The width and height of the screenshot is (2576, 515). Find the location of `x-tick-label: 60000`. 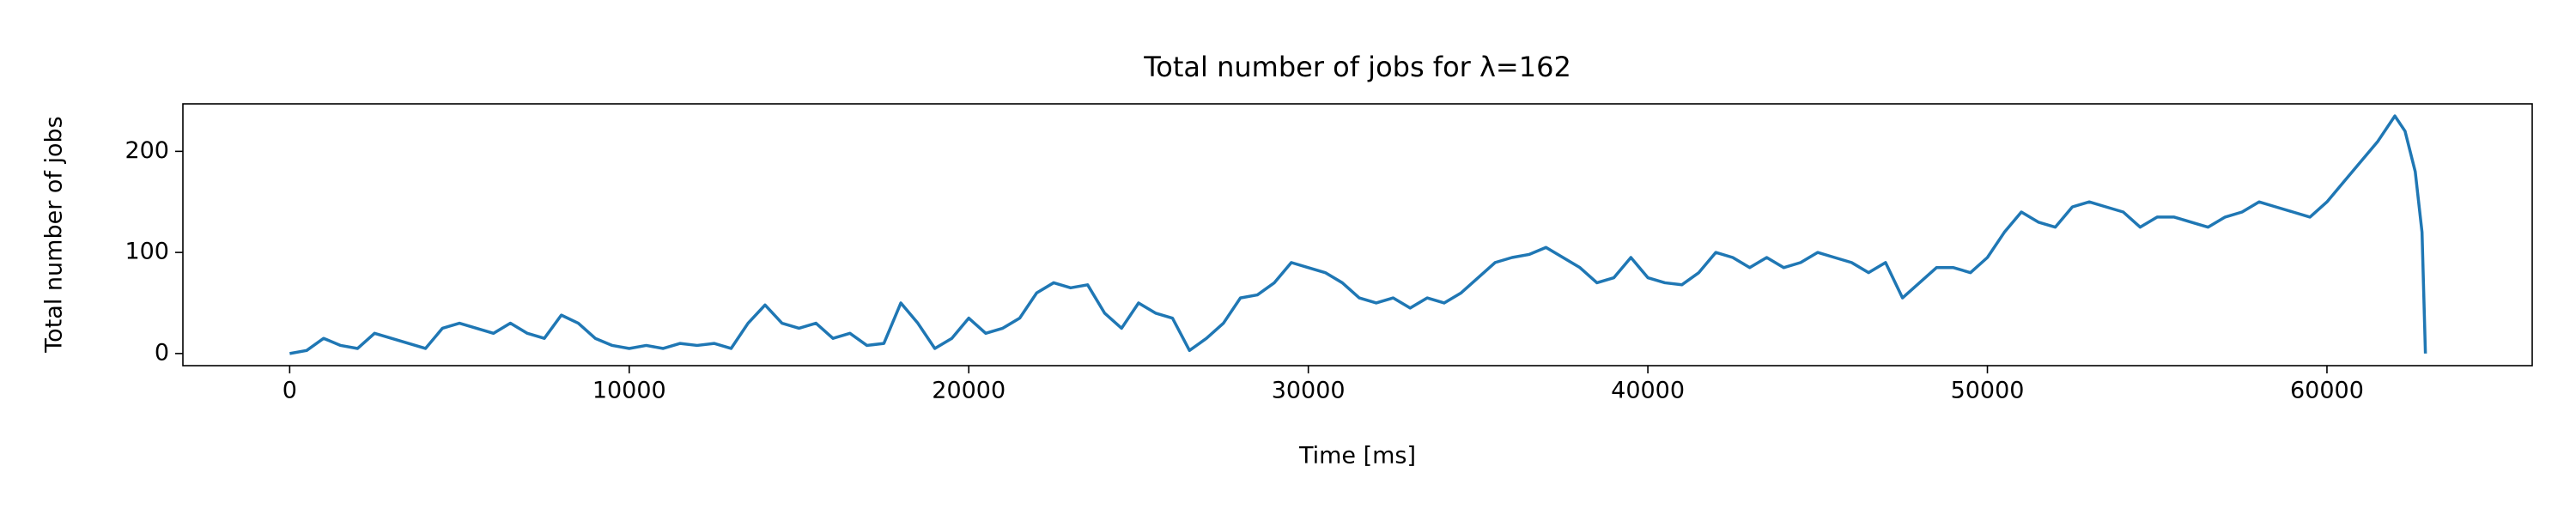

x-tick-label: 60000 is located at coordinates (2327, 391).